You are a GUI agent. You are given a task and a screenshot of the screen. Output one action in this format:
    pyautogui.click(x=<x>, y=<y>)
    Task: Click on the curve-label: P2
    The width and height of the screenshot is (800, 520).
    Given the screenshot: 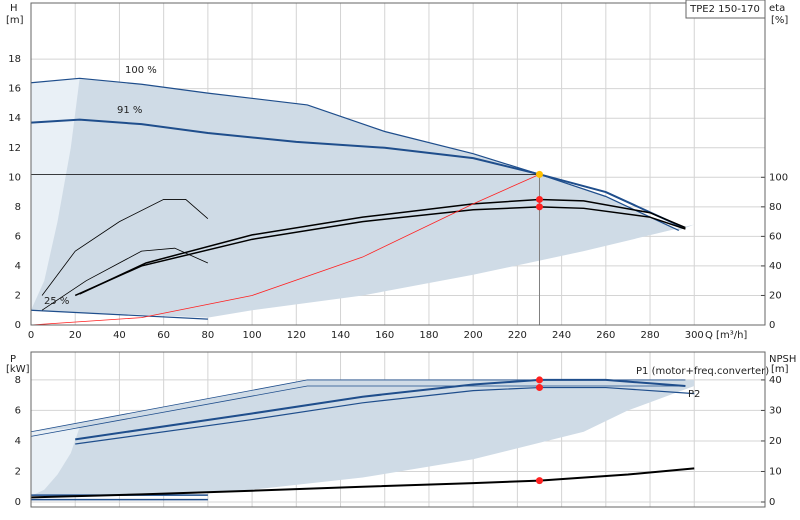 What is the action you would take?
    pyautogui.click(x=694, y=394)
    